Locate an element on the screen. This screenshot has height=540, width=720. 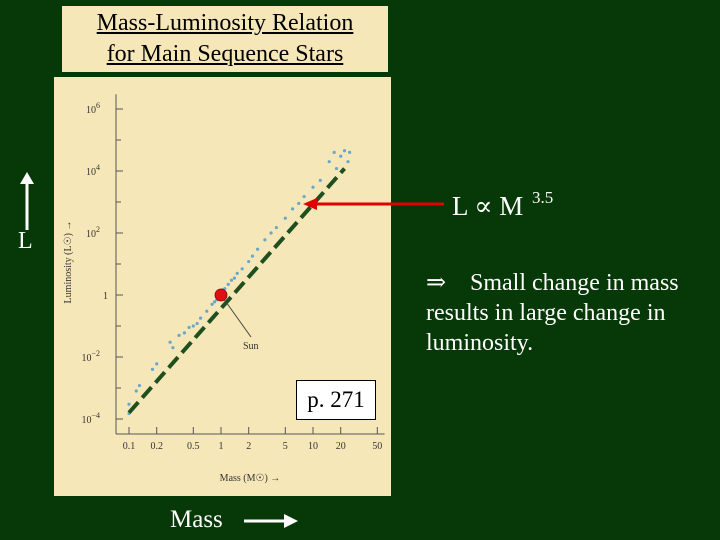
sun-marker is located at coordinates (221, 295).